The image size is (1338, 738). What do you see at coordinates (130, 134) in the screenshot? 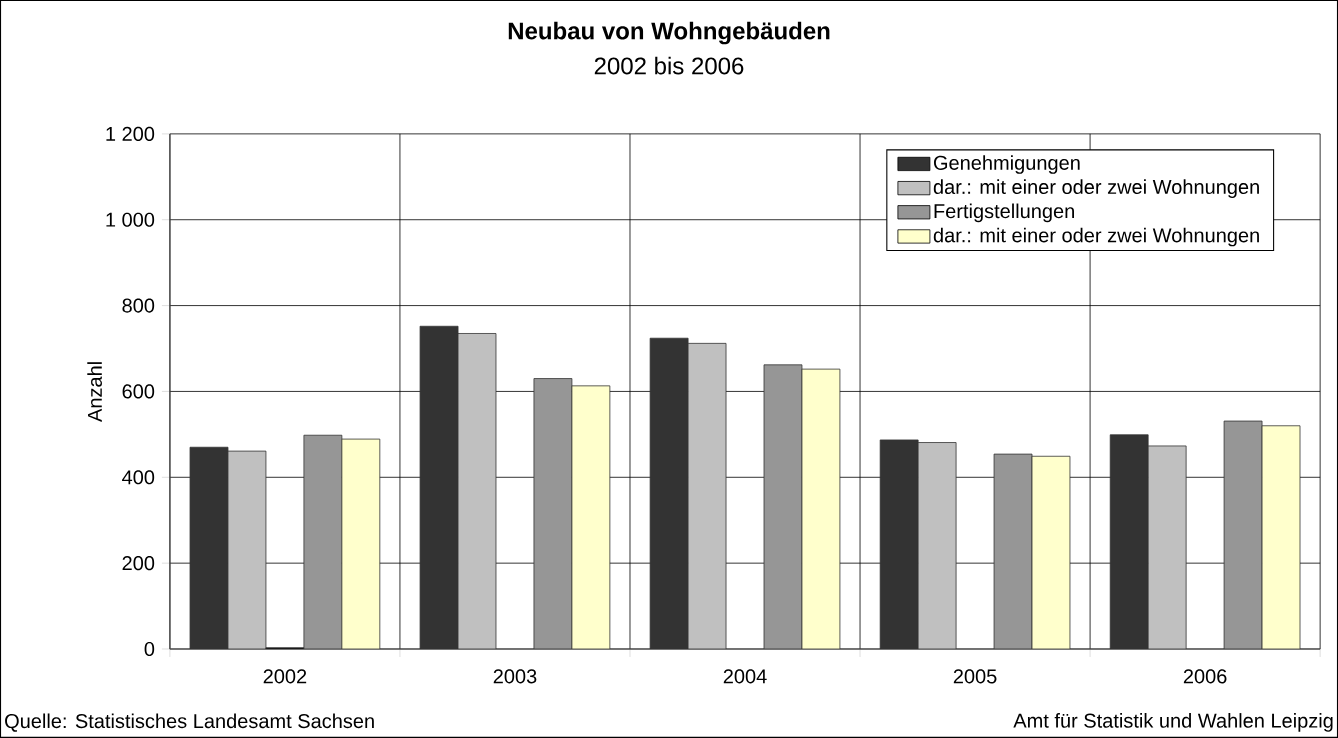
I see `y-tick-label: 1 200` at bounding box center [130, 134].